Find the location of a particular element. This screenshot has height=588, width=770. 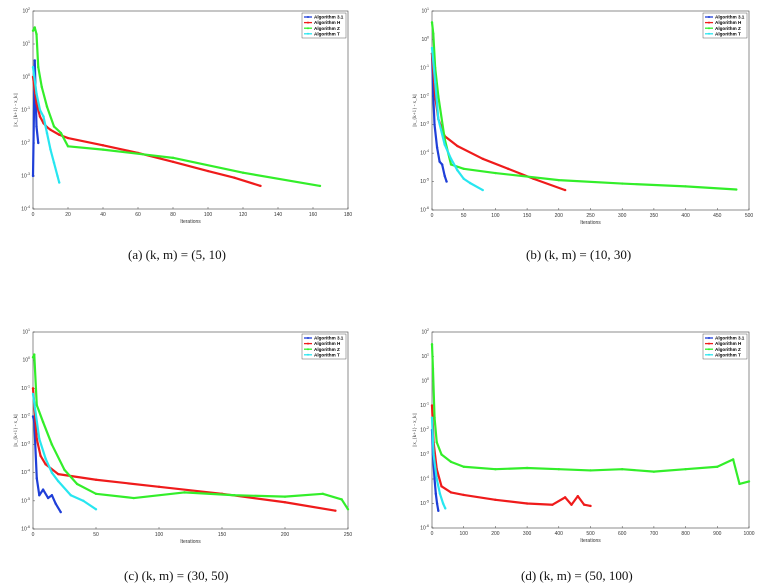

x-tick-label: 0 is located at coordinates (432, 216).